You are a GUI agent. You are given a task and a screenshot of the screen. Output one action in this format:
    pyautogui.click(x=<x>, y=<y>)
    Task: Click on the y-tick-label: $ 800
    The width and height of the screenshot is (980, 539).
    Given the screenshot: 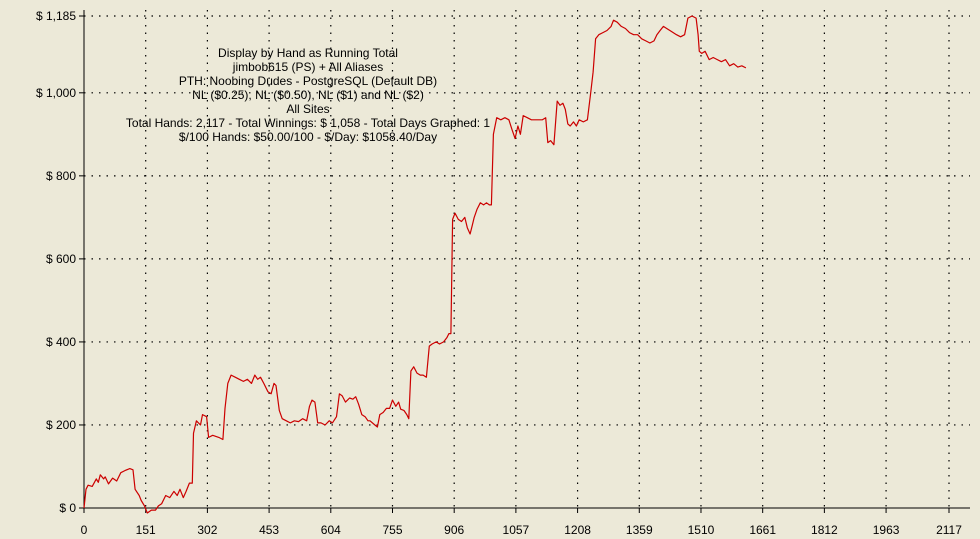 What is the action you would take?
    pyautogui.click(x=61, y=176)
    